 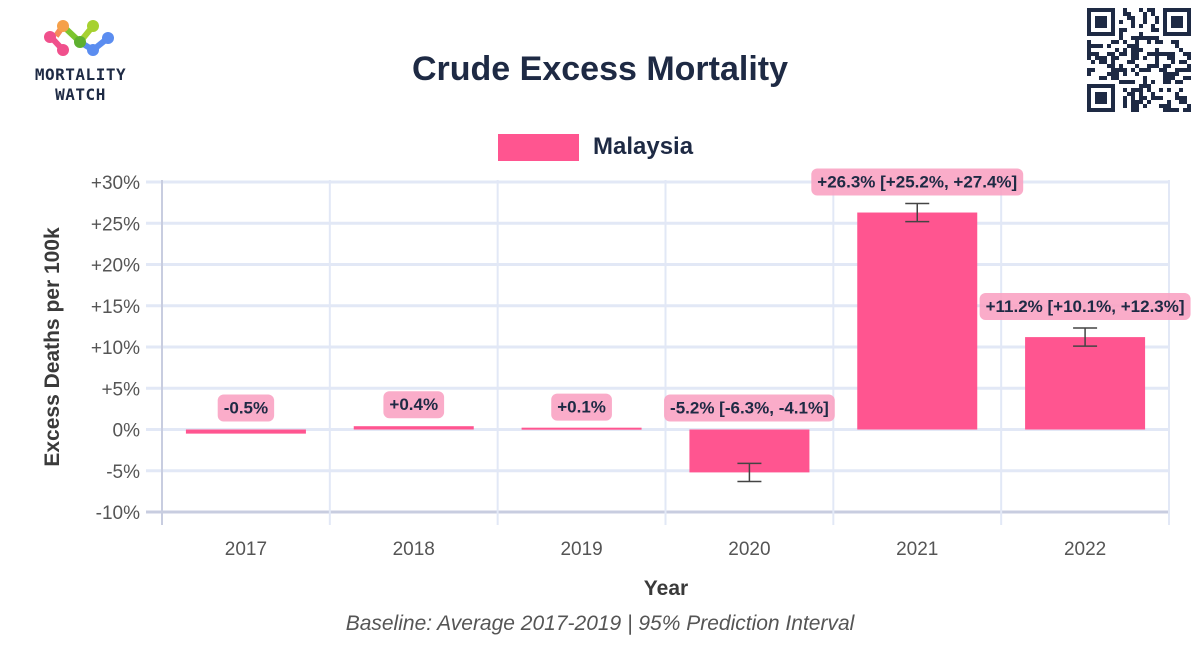 I want to click on y-axis-ticks: +30% +25% +20% +15% +10% +5% 0% -5% -10%, so click(x=115, y=348).